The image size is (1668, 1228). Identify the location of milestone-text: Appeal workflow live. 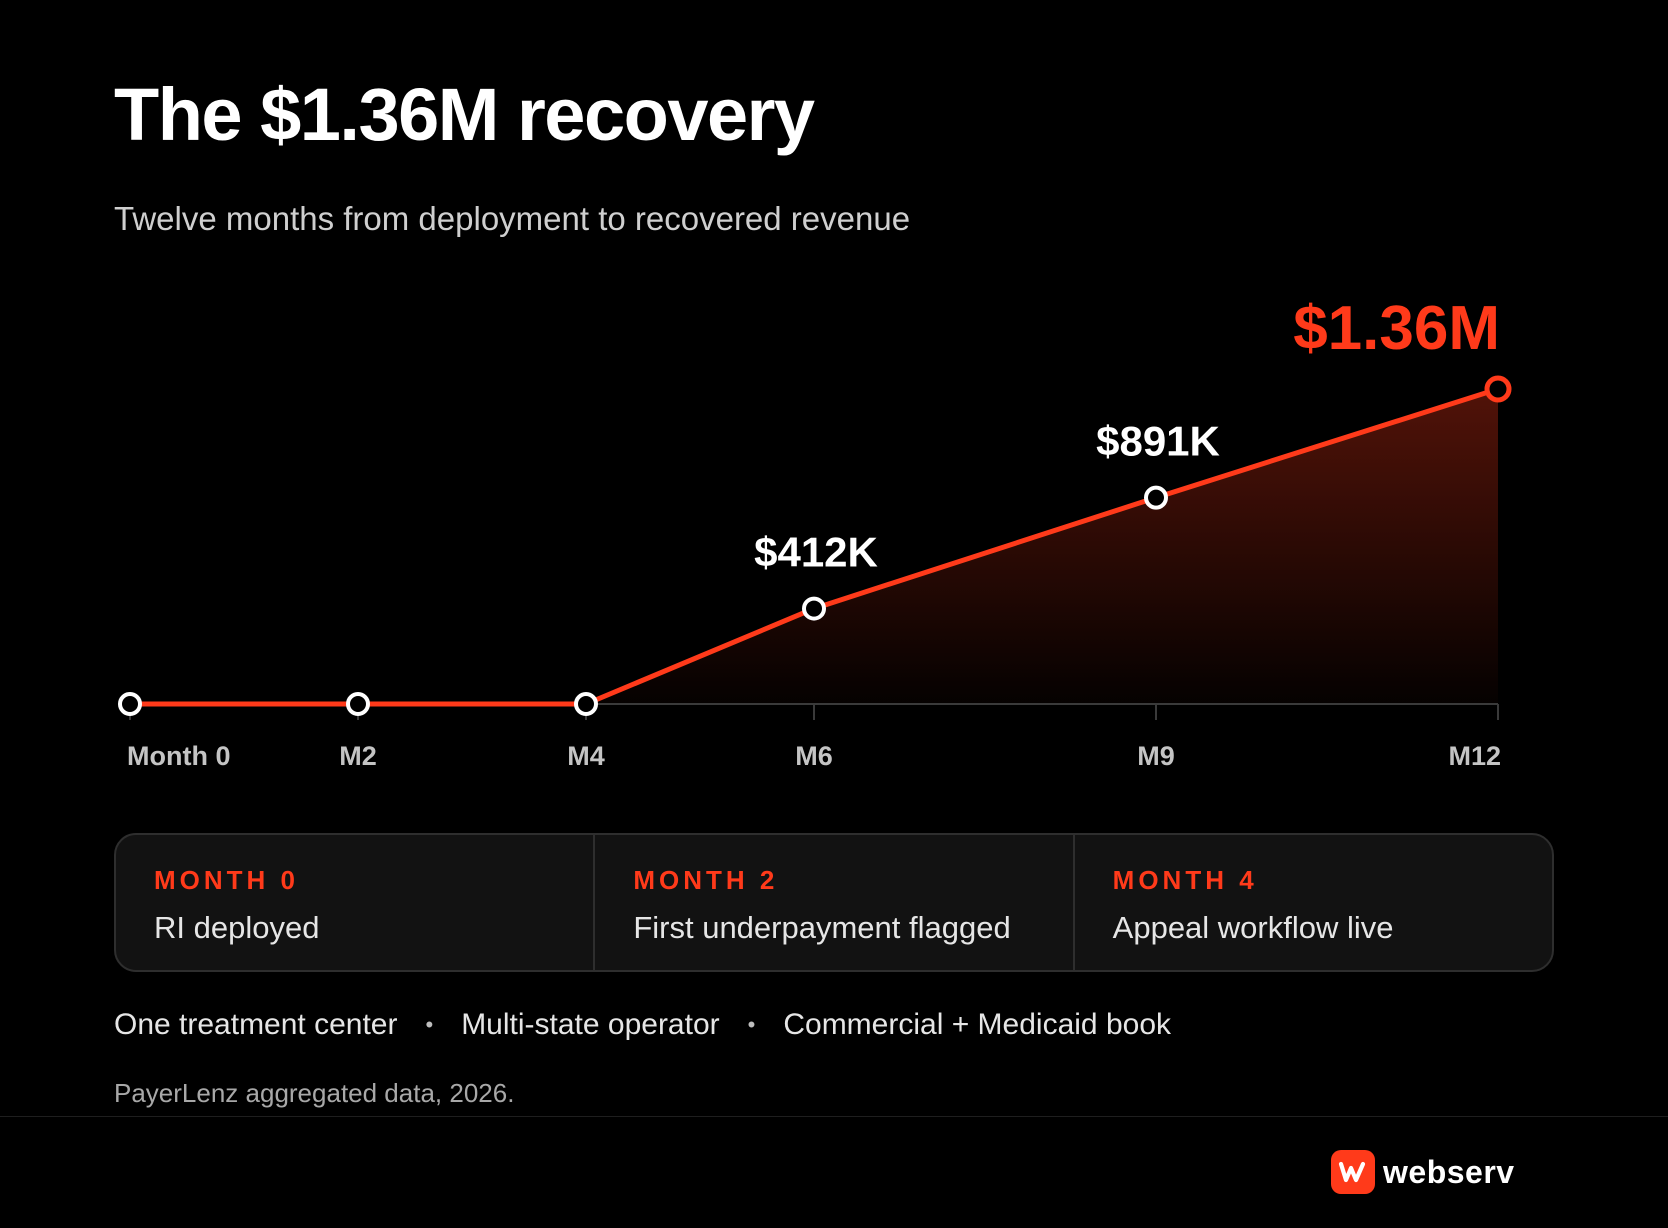
(1253, 927).